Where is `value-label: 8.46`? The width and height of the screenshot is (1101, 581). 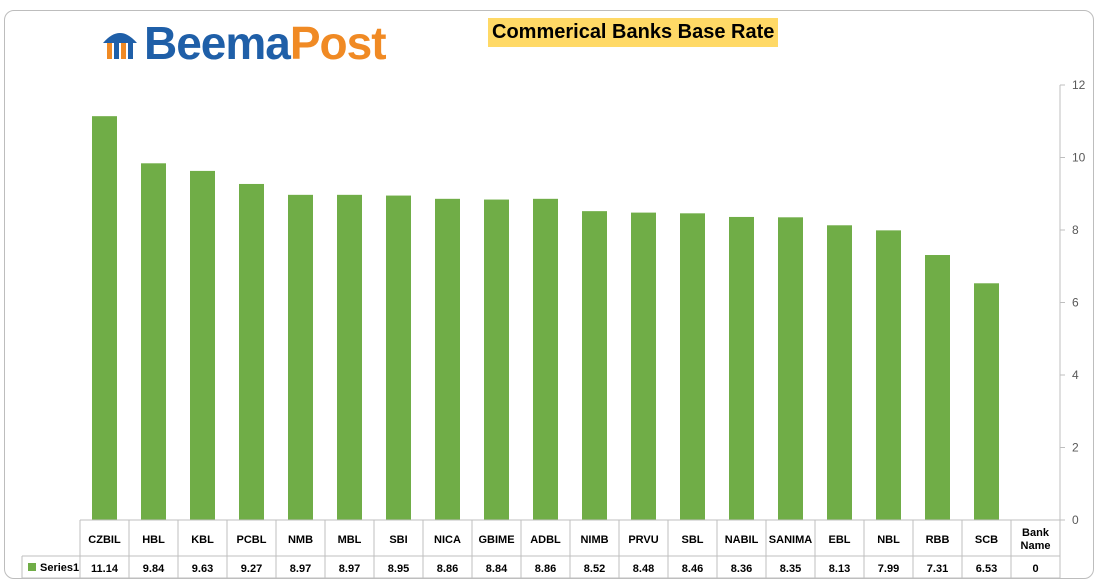
value-label: 8.46 is located at coordinates (692, 569).